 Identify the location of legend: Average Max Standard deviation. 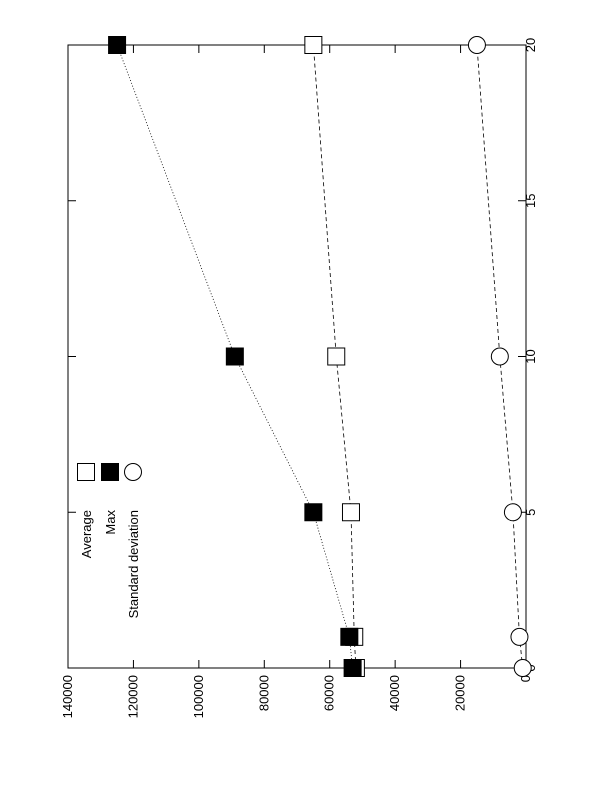
(109, 540).